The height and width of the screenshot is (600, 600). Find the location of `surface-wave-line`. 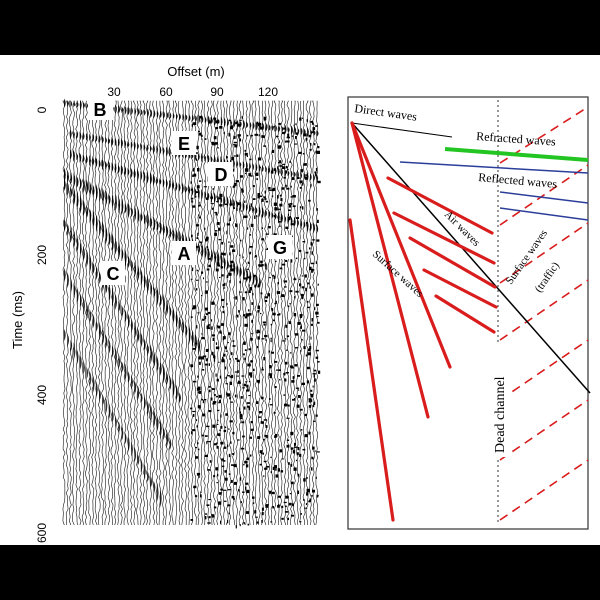

surface-wave-line is located at coordinates (452, 262).